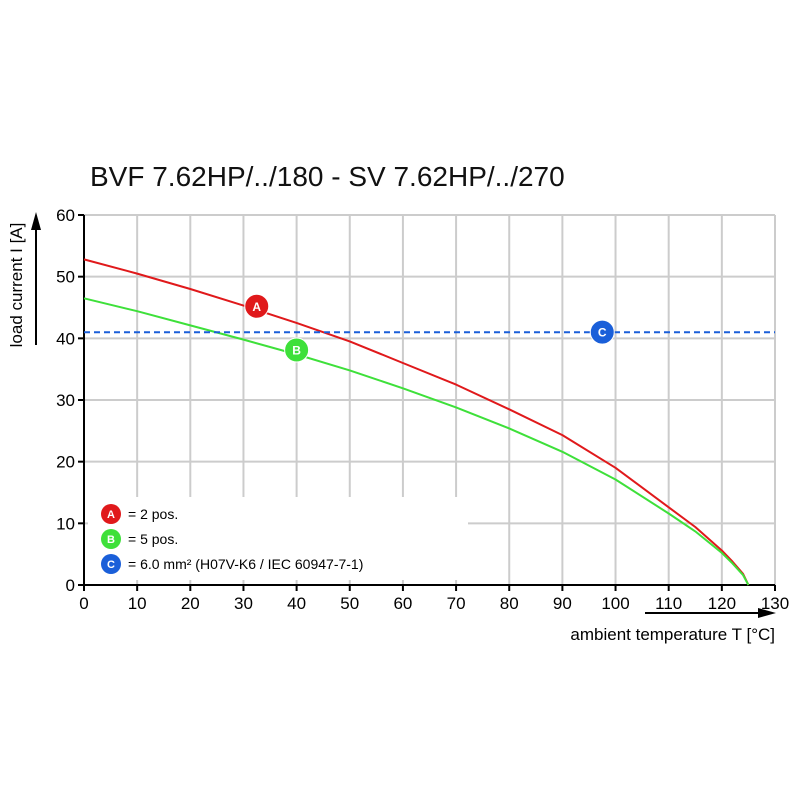  What do you see at coordinates (402, 603) in the screenshot?
I see `x-tick-label: 60` at bounding box center [402, 603].